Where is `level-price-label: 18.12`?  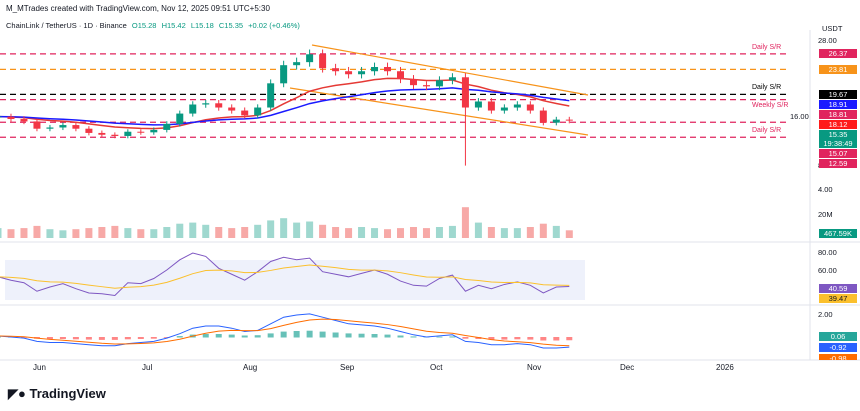 level-price-label: 18.12 is located at coordinates (838, 124).